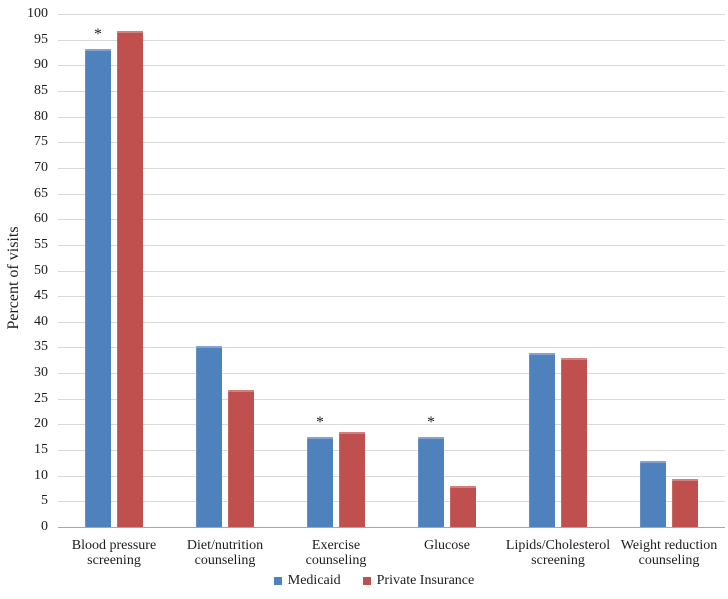 The image size is (728, 599). I want to click on category-label: Exercise counseling, so click(336, 553).